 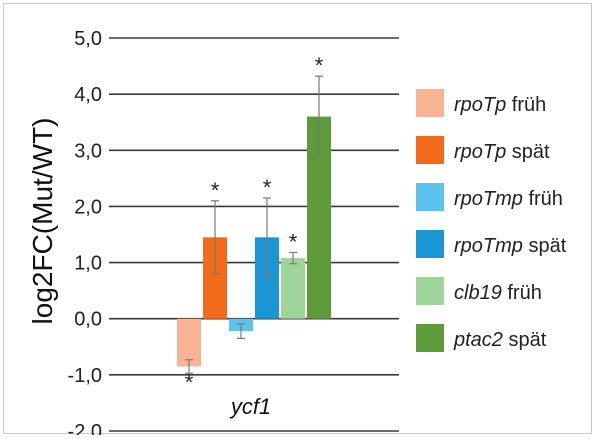 I want to click on legend-gene-name: clb19, so click(x=478, y=293).